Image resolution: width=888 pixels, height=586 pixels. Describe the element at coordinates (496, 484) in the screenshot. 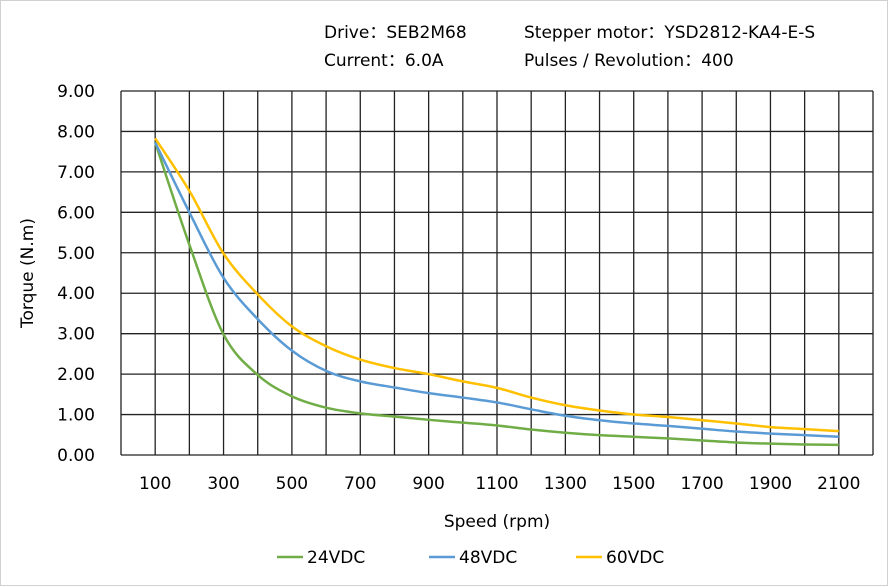

I see `x-tick-label: 1100` at that location.